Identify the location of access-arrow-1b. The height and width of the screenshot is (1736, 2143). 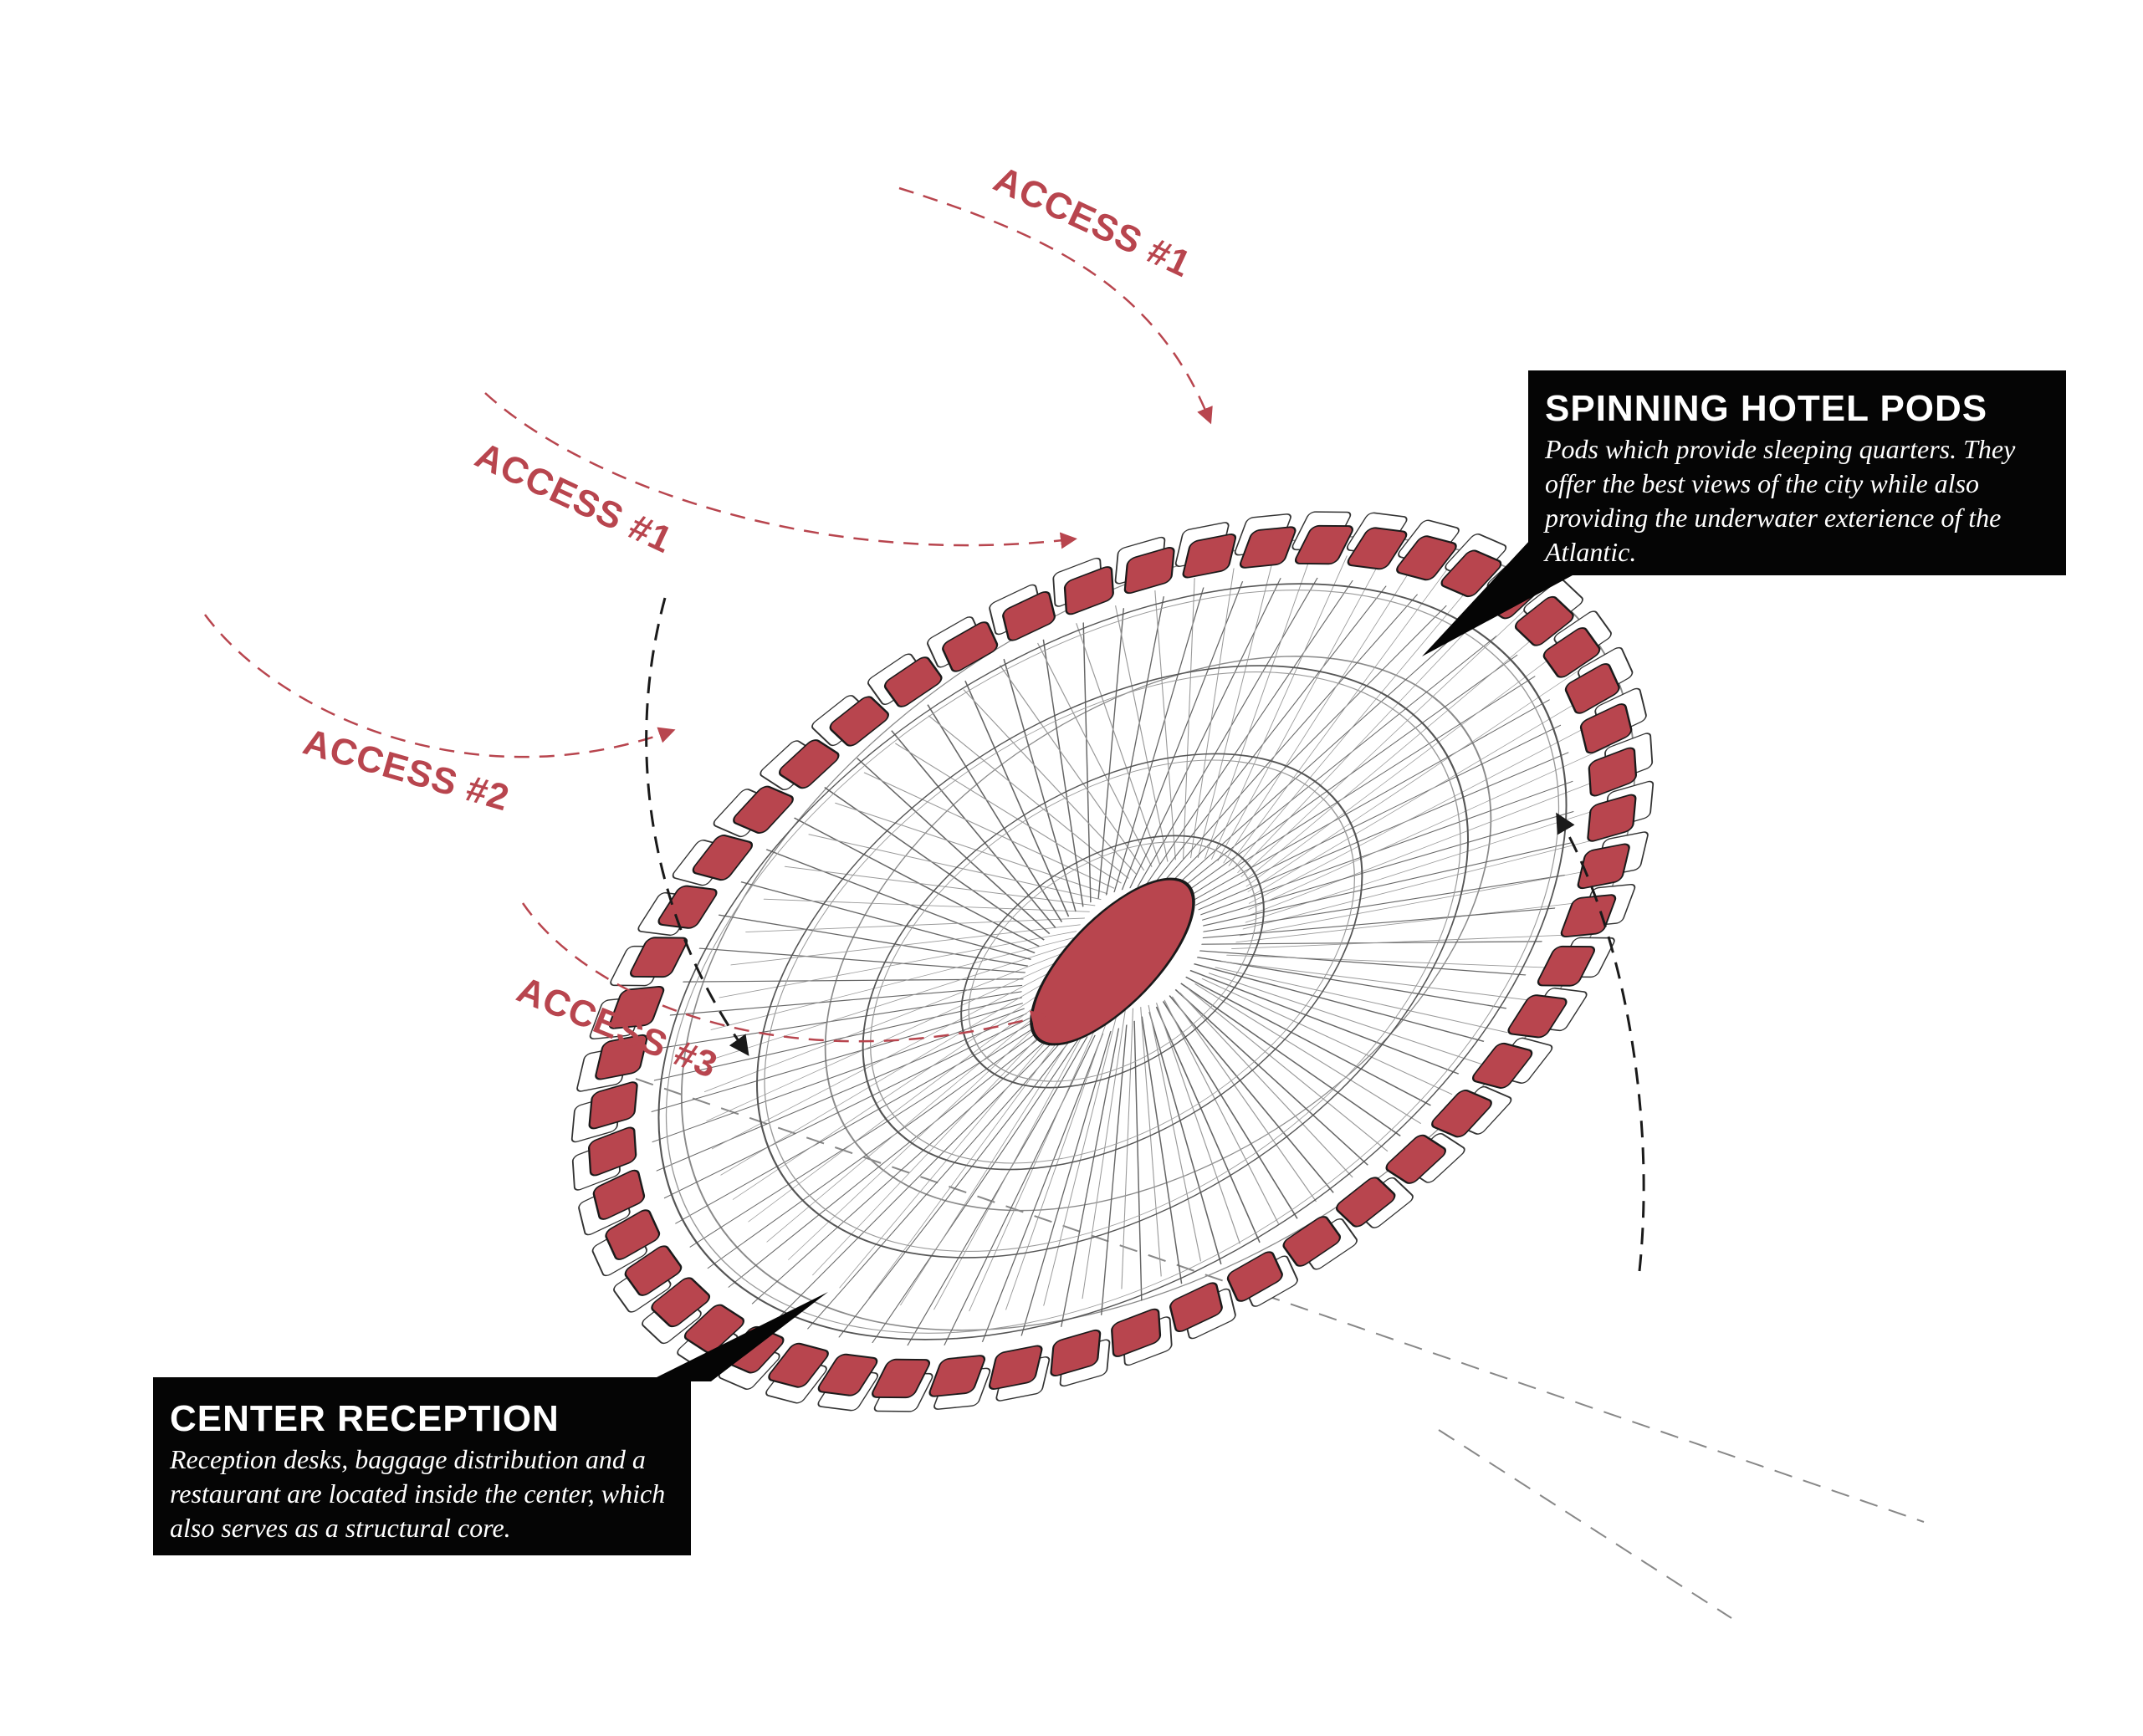
(780, 470).